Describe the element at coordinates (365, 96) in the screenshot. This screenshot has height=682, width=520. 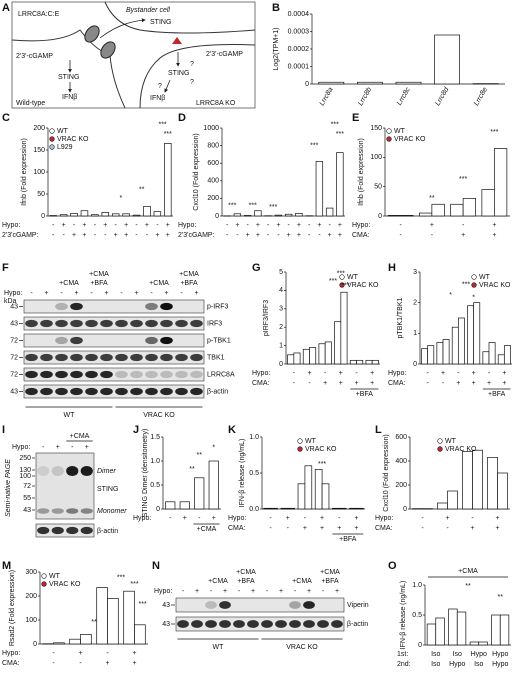
I see `x-tick-label: Lrrc8b` at that location.